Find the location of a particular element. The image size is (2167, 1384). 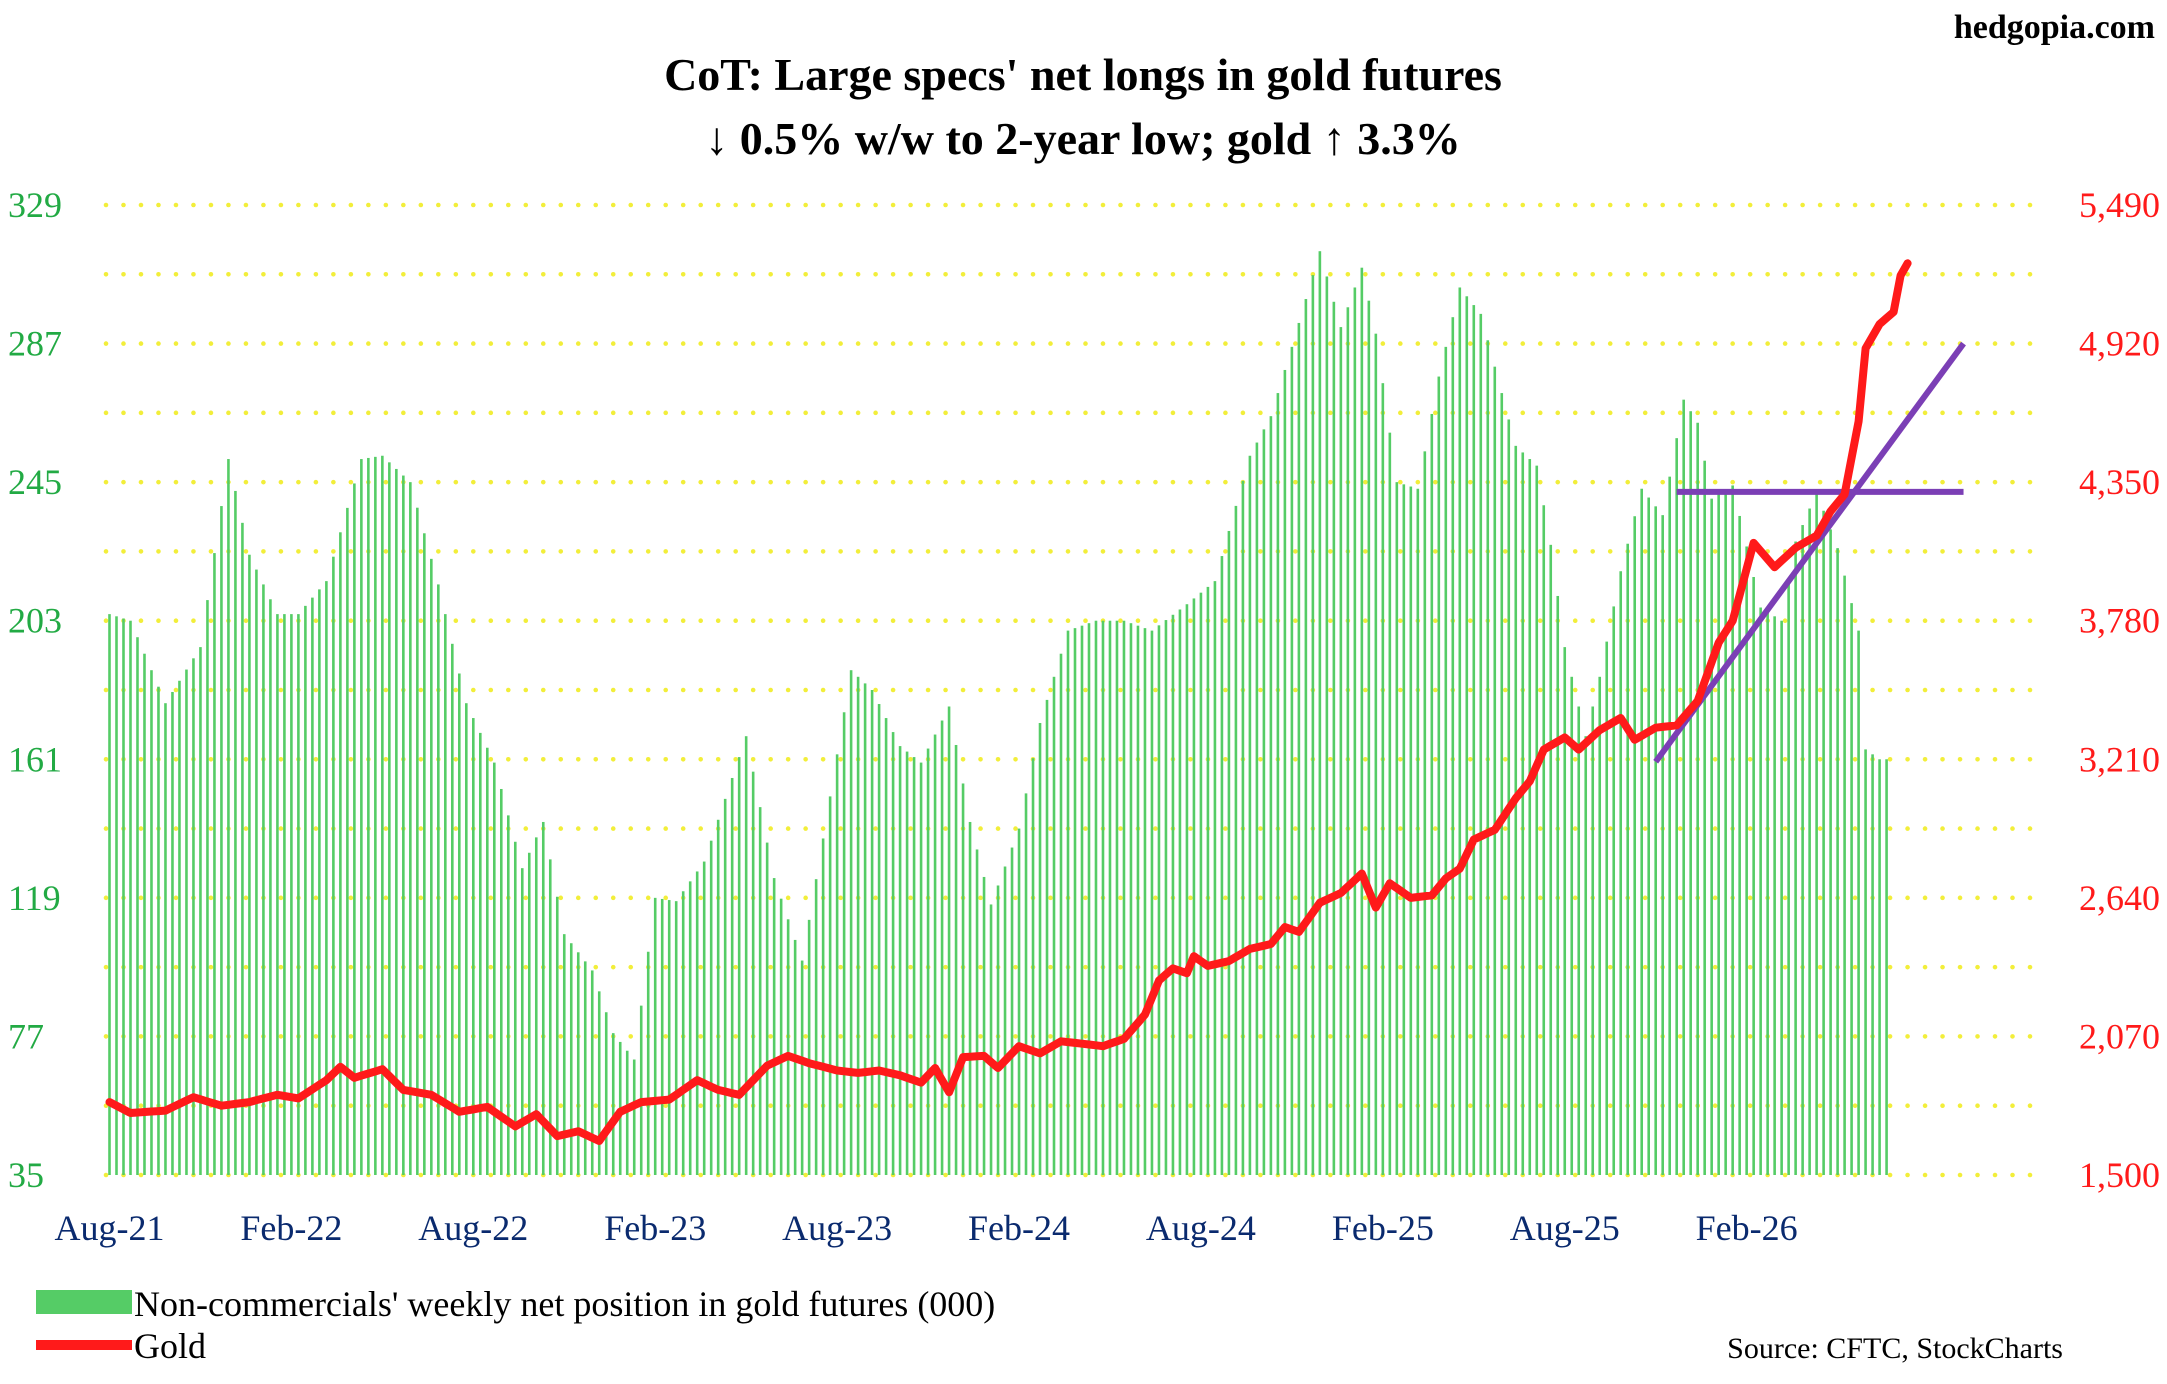

x-axis-tick: Feb-24 is located at coordinates (1019, 1228).